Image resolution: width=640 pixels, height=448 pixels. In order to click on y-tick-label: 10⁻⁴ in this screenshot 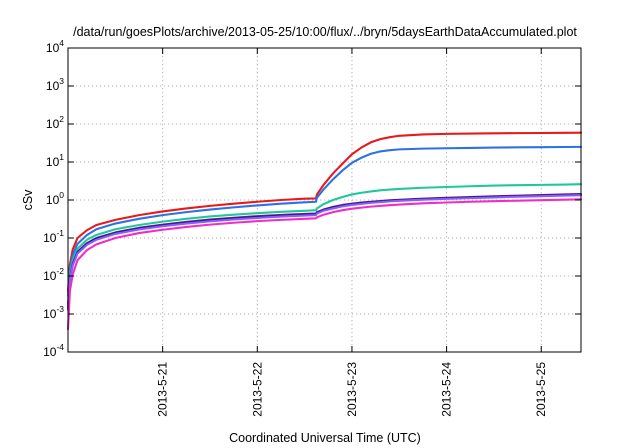, I will do `click(53, 350)`.